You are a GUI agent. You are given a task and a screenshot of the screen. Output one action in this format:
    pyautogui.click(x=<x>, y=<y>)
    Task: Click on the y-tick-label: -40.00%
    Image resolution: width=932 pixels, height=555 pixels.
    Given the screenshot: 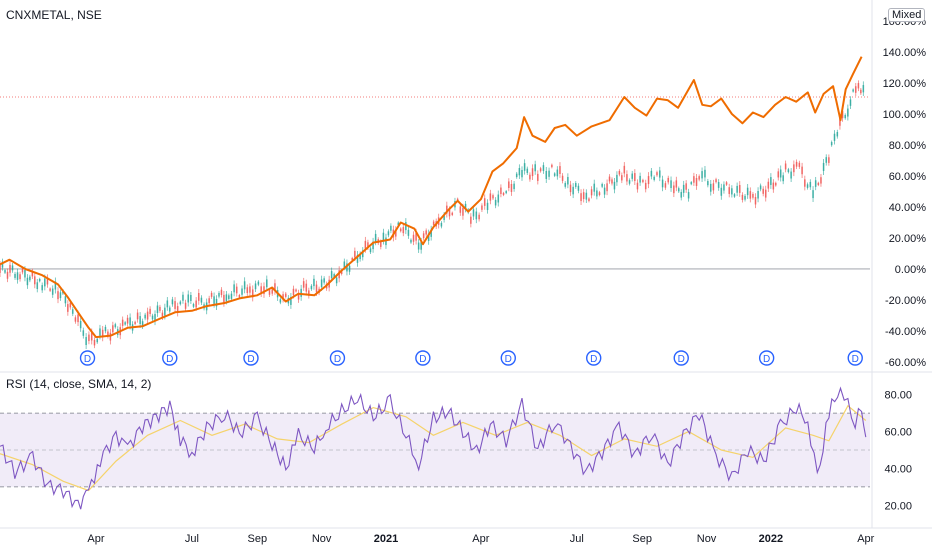 What is the action you would take?
    pyautogui.click(x=905, y=332)
    